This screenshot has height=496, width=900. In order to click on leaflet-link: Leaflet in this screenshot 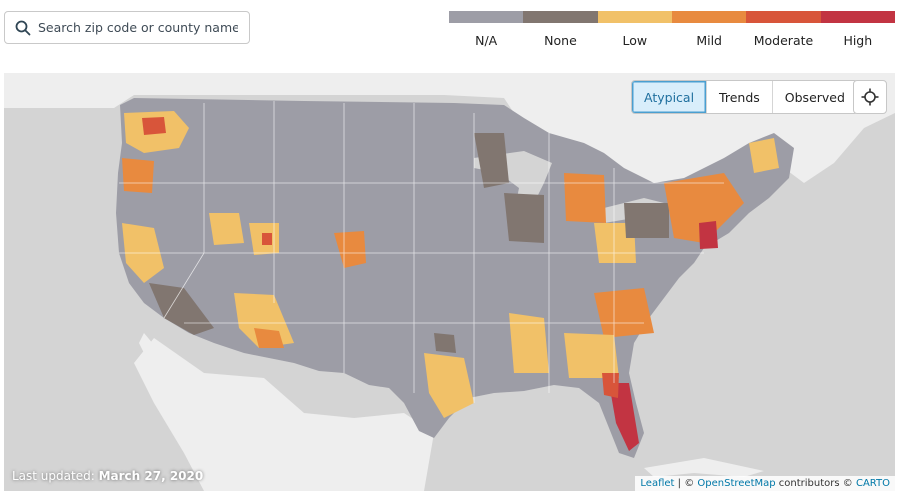, I will do `click(657, 483)`.